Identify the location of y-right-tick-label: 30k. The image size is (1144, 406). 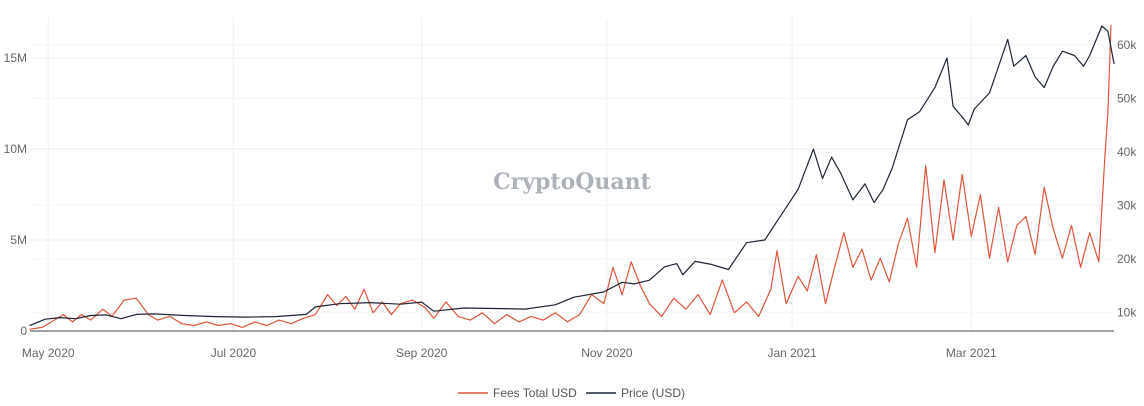
(1127, 205).